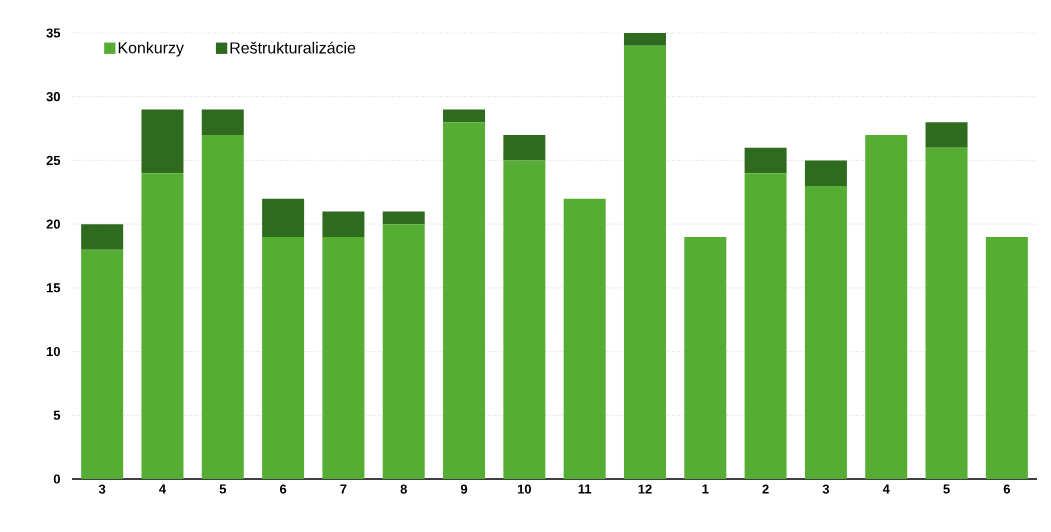 The height and width of the screenshot is (532, 1051). What do you see at coordinates (53, 97) in the screenshot?
I see `y-tick-label: 30` at bounding box center [53, 97].